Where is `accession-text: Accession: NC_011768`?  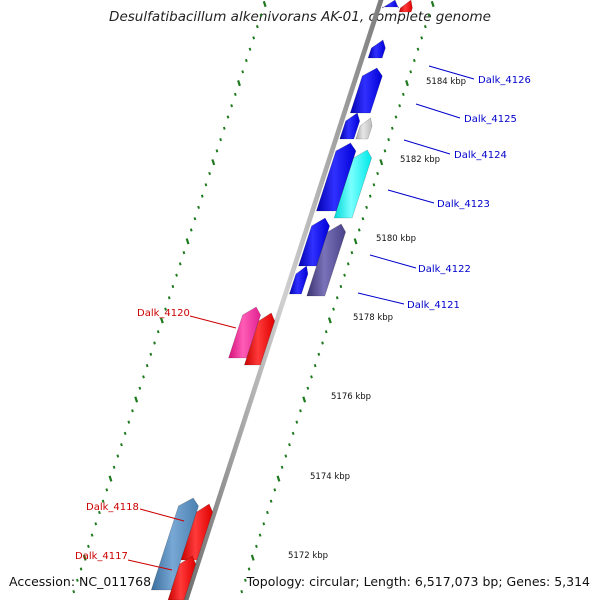
accession-text: Accession: NC_011768 is located at coordinates (80, 581).